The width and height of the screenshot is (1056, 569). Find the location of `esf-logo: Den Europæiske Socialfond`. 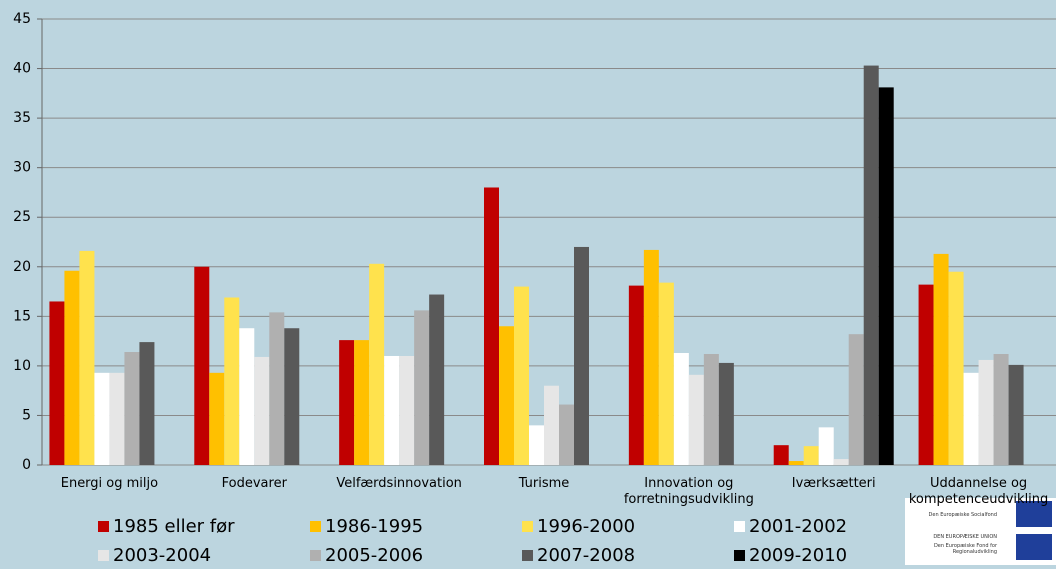

esf-logo: Den Europæiske Socialfond is located at coordinates (980, 515).